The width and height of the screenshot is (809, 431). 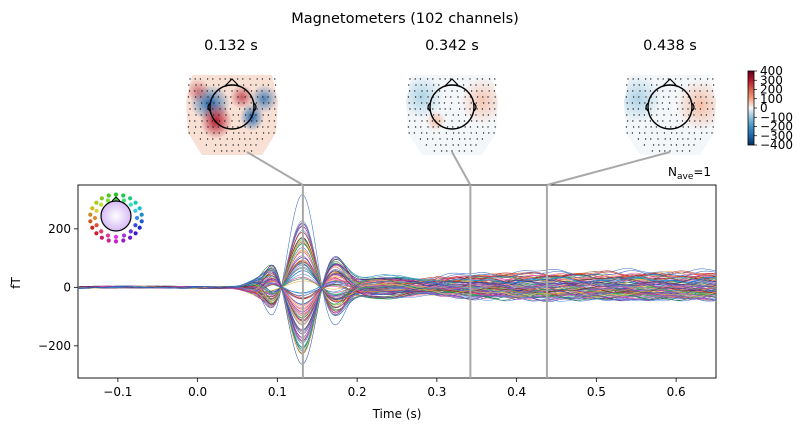 I want to click on colorbar-tick-label: −300, so click(x=776, y=136).